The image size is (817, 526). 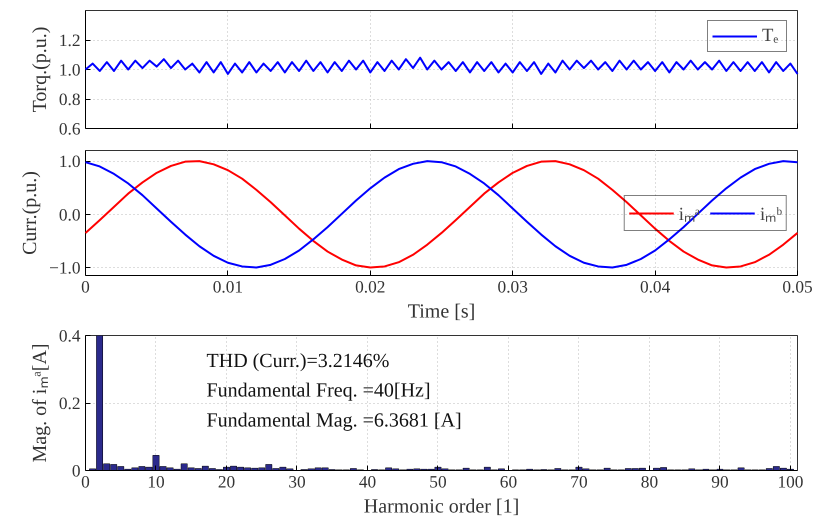 What do you see at coordinates (318, 391) in the screenshot?
I see `annotation: Fundamental Freq. =40[Hz]` at bounding box center [318, 391].